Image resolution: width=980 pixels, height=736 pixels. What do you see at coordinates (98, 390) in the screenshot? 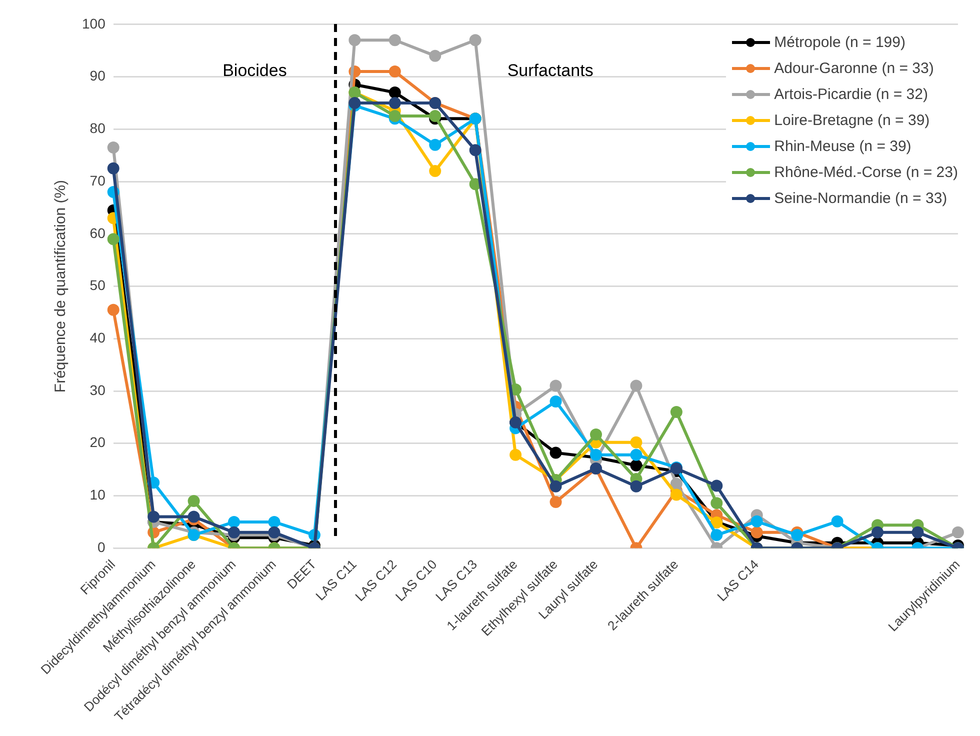
I see `y-tick-label: 30` at bounding box center [98, 390].